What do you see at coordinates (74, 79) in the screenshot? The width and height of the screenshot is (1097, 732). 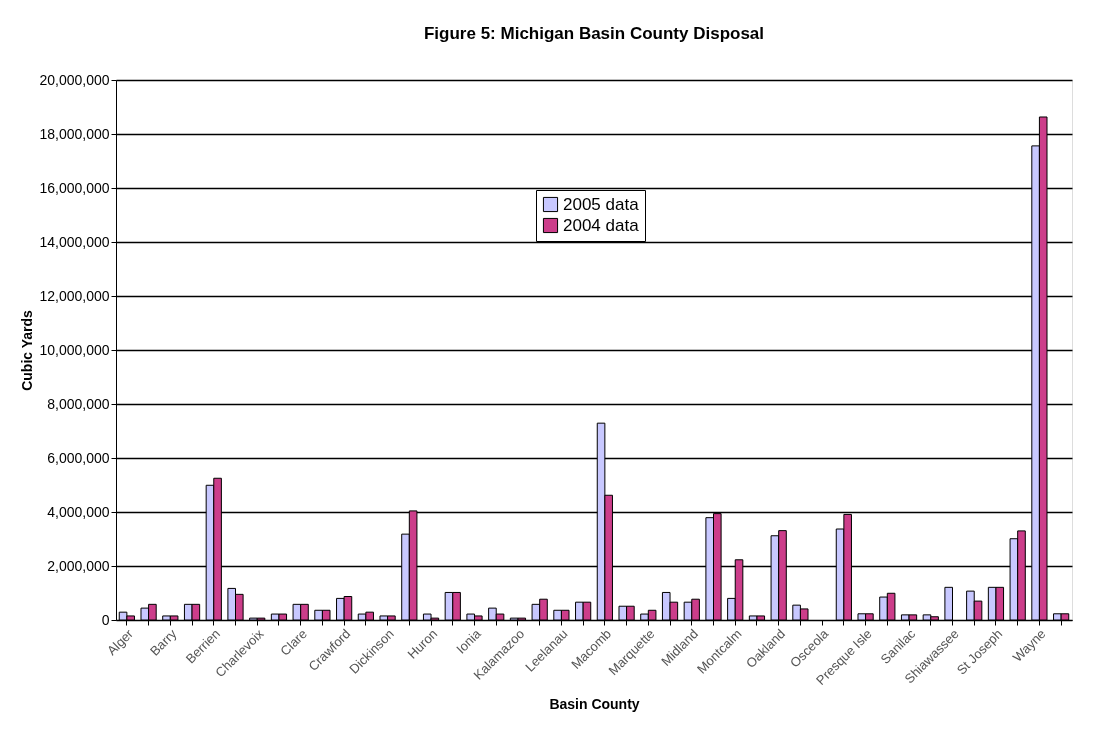 I see `y-tick-label: 20,000,000` at bounding box center [74, 79].